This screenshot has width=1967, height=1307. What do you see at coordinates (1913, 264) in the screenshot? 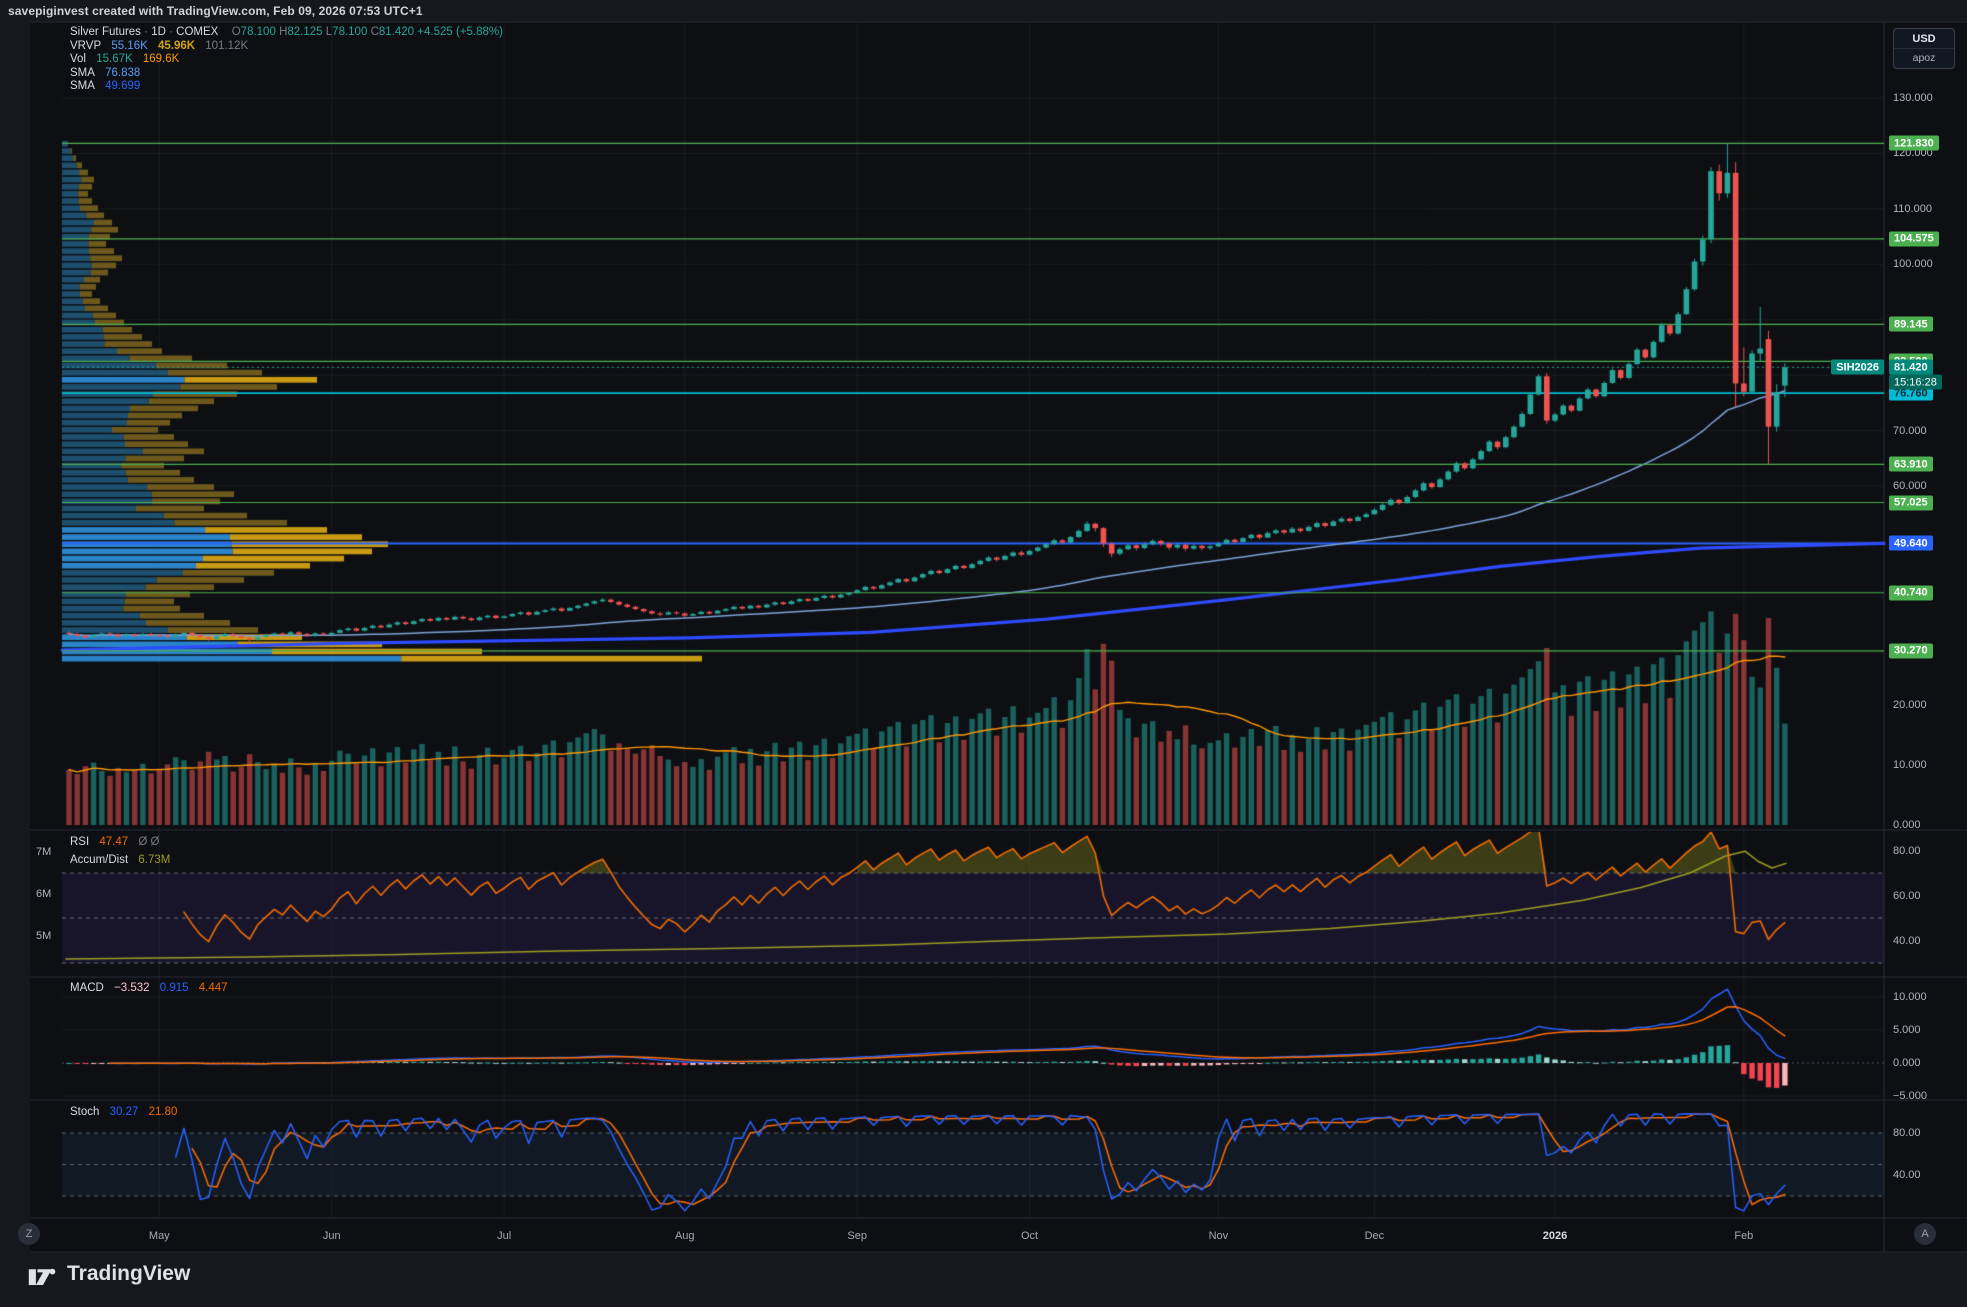
I see `price-tick: 100.000` at bounding box center [1913, 264].